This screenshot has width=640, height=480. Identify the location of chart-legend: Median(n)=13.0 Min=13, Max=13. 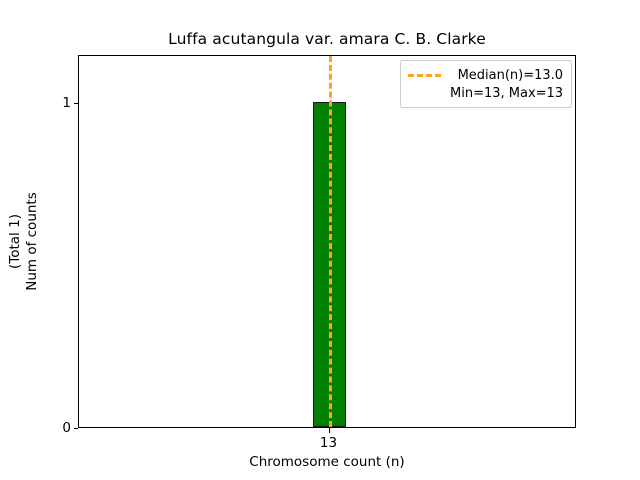
(486, 84).